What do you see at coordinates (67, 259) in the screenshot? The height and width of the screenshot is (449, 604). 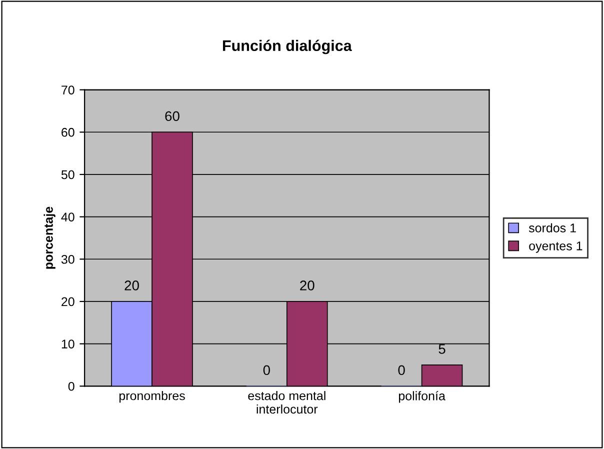 I see `y-tick-label: 30` at bounding box center [67, 259].